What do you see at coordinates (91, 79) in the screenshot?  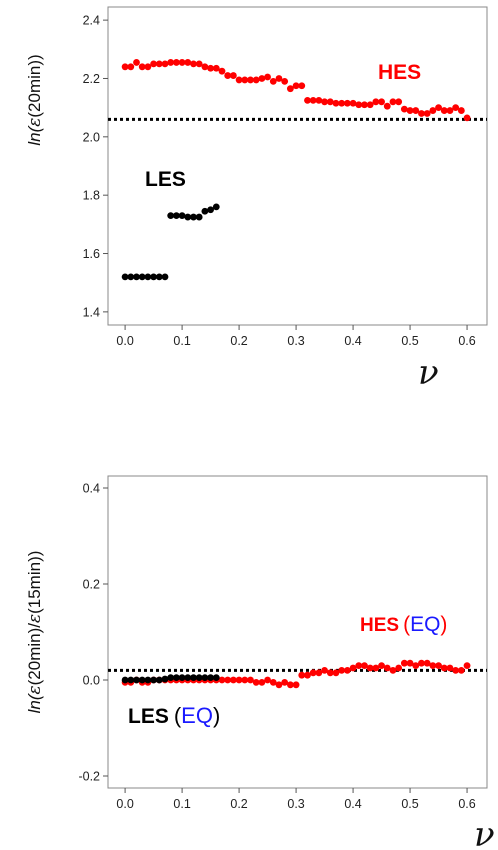 I see `y-tick-label: 2.2` at bounding box center [91, 79].